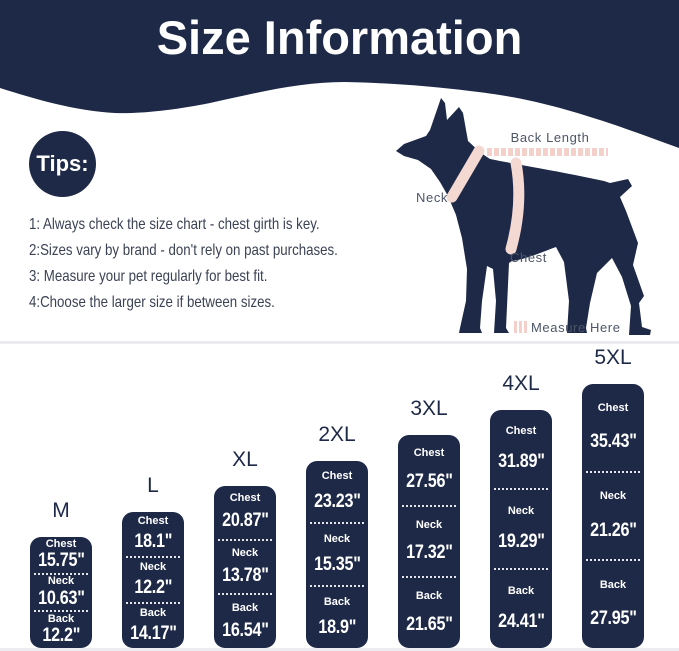 The width and height of the screenshot is (679, 651). I want to click on tips-badge-label: Tips:, so click(62, 163).